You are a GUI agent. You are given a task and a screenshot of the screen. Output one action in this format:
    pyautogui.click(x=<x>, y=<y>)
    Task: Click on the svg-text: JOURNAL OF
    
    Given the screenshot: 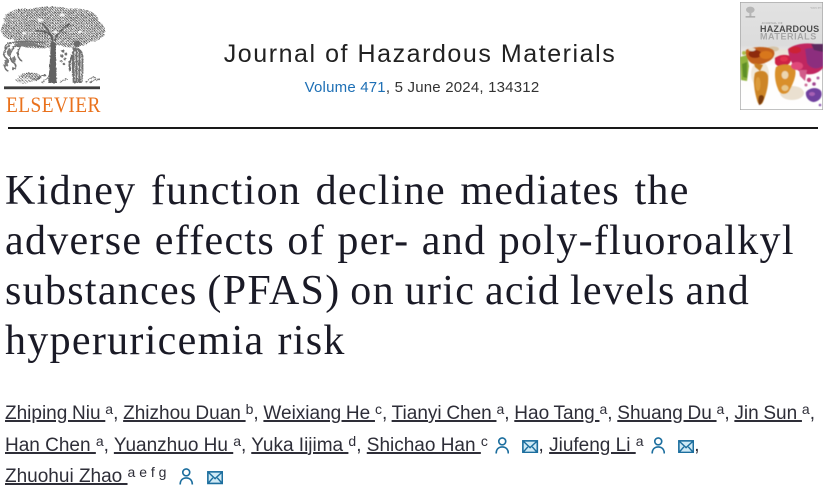 What is the action you would take?
    pyautogui.click(x=772, y=23)
    